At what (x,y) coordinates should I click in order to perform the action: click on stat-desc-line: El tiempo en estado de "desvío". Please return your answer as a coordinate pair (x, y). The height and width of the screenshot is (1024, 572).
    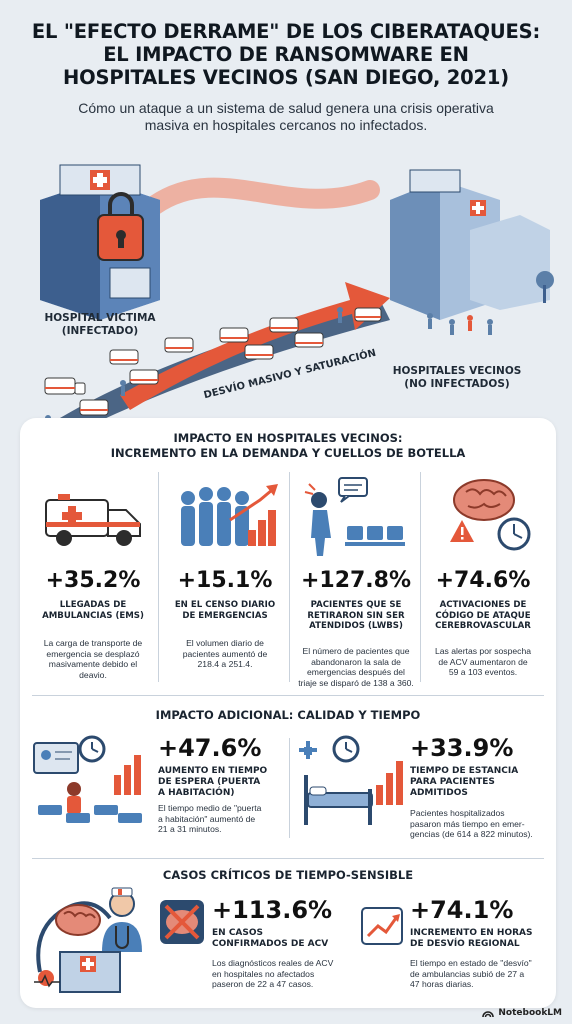
    Looking at the image, I should click on (471, 963).